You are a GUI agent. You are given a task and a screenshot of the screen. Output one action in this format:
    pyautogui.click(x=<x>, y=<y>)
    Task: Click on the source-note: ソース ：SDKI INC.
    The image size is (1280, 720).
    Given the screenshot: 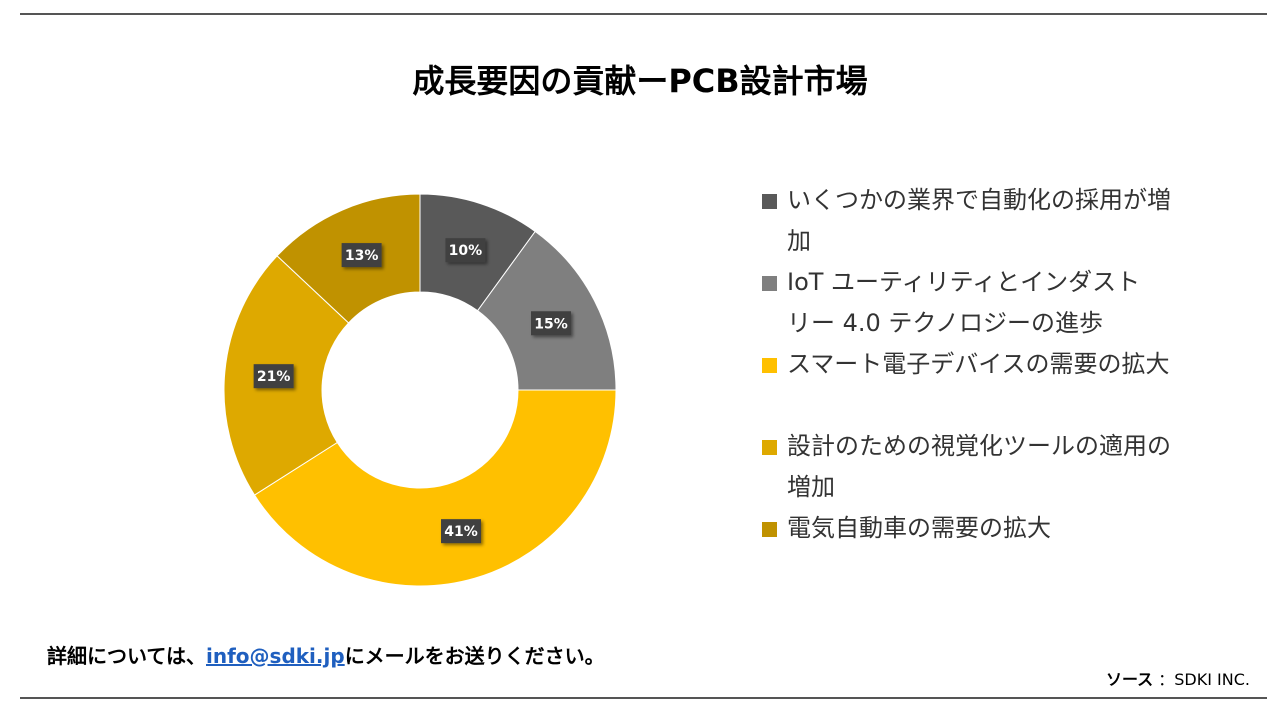 What is the action you would take?
    pyautogui.click(x=1178, y=678)
    